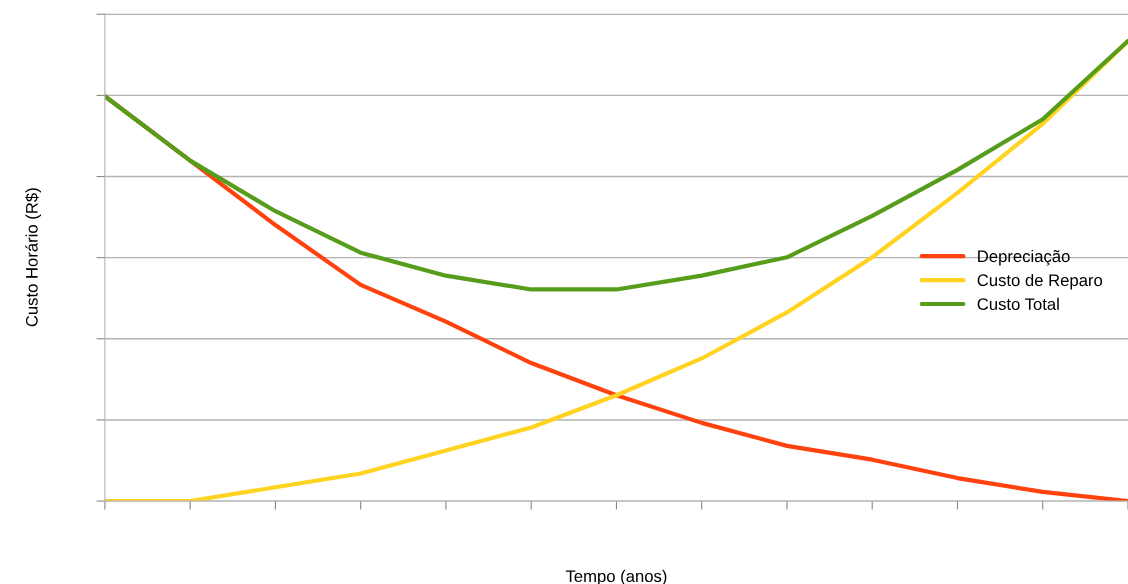 The height and width of the screenshot is (584, 1128). What do you see at coordinates (1040, 281) in the screenshot?
I see `legend-label: Custo de Reparo` at bounding box center [1040, 281].